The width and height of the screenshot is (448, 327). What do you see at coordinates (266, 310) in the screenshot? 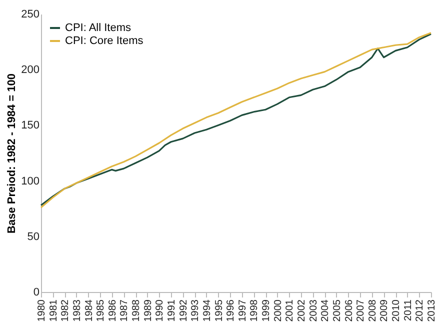
I see `x-tick-label: 1999` at bounding box center [266, 310].